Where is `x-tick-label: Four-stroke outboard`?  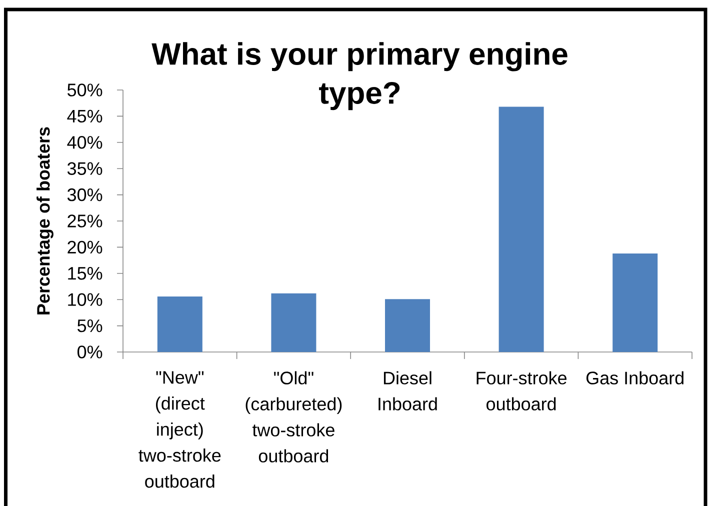
x-tick-label: Four-stroke outboard is located at coordinates (521, 390).